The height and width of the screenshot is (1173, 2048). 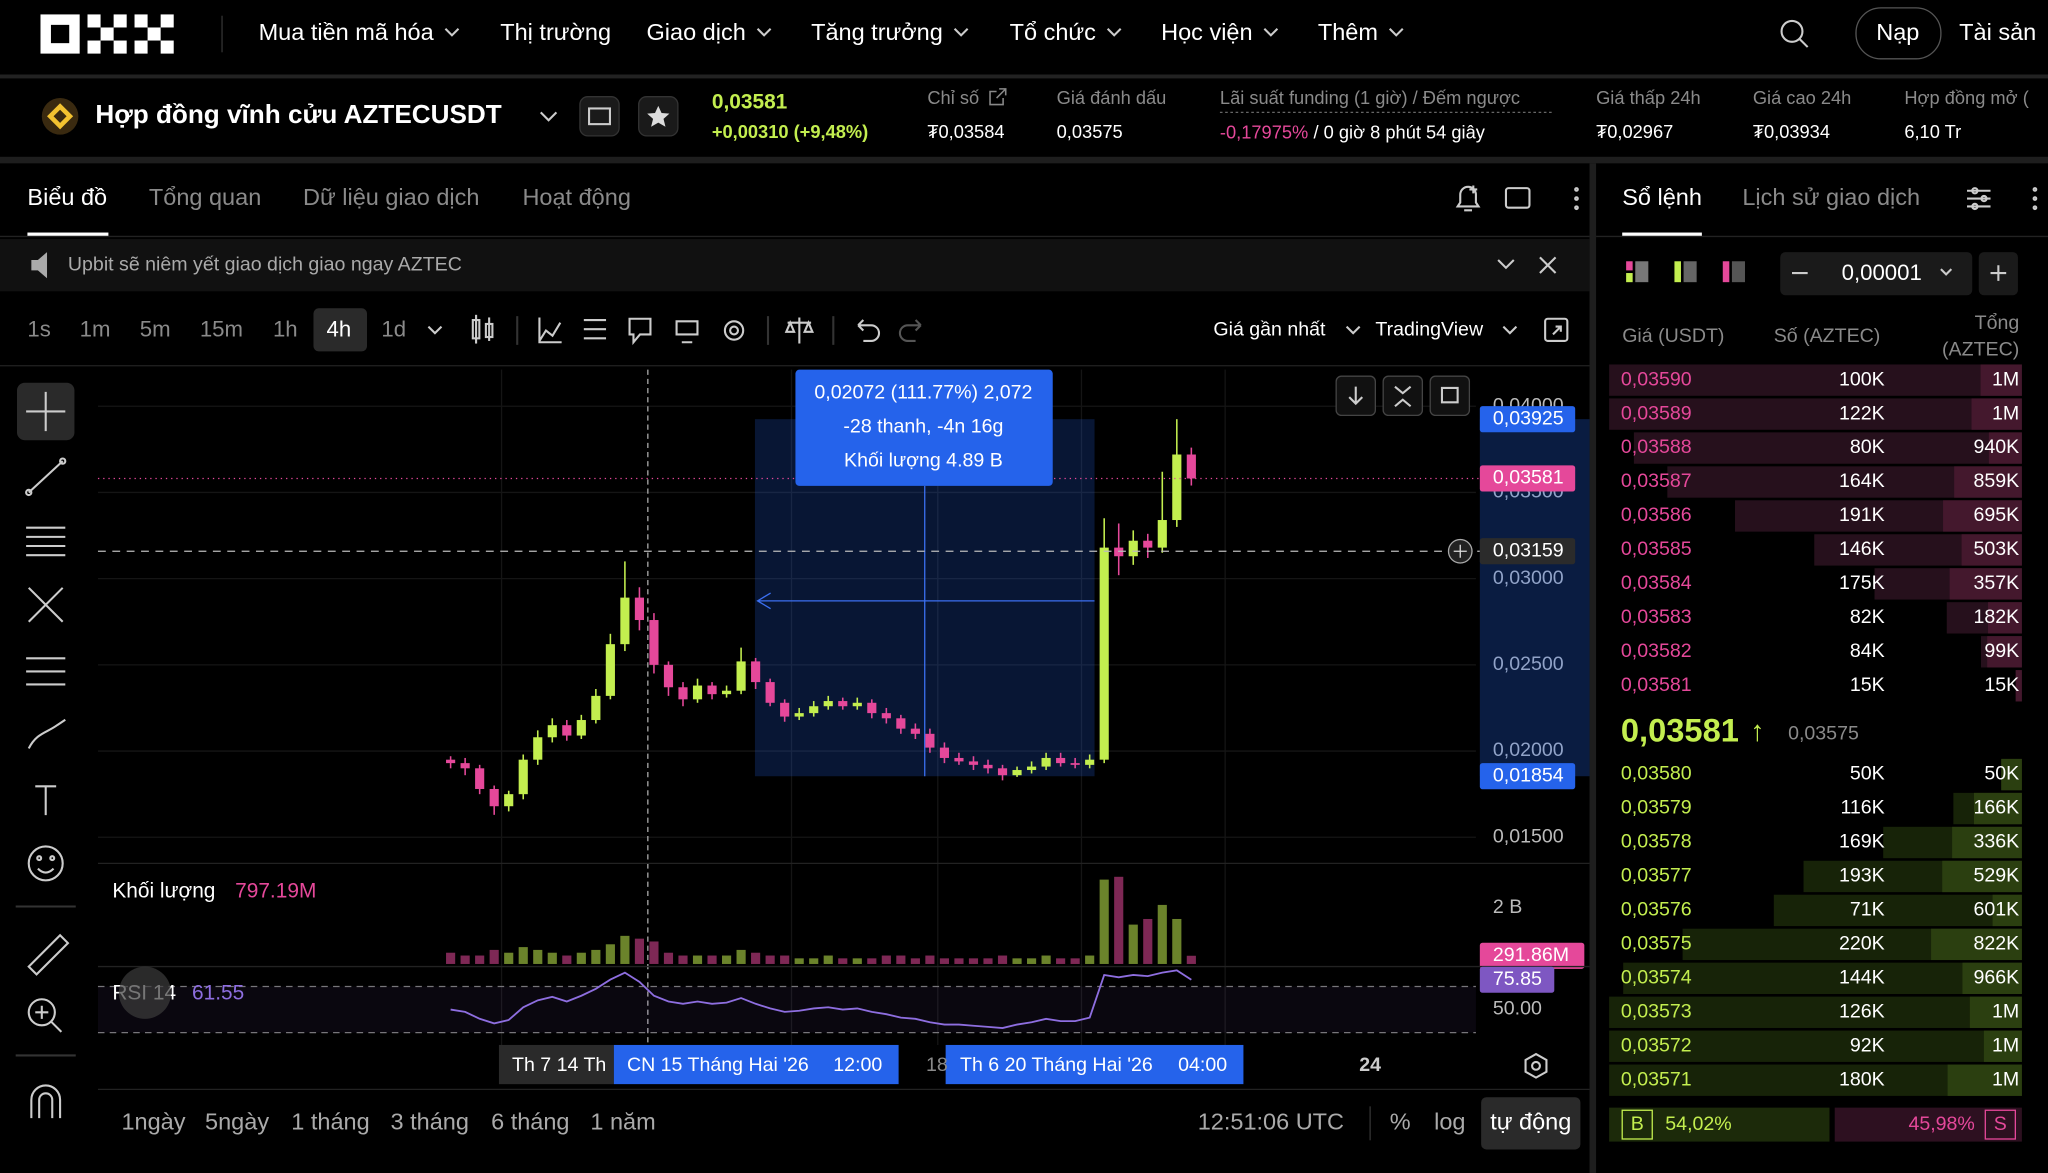 I want to click on interval: 5m, so click(x=155, y=328).